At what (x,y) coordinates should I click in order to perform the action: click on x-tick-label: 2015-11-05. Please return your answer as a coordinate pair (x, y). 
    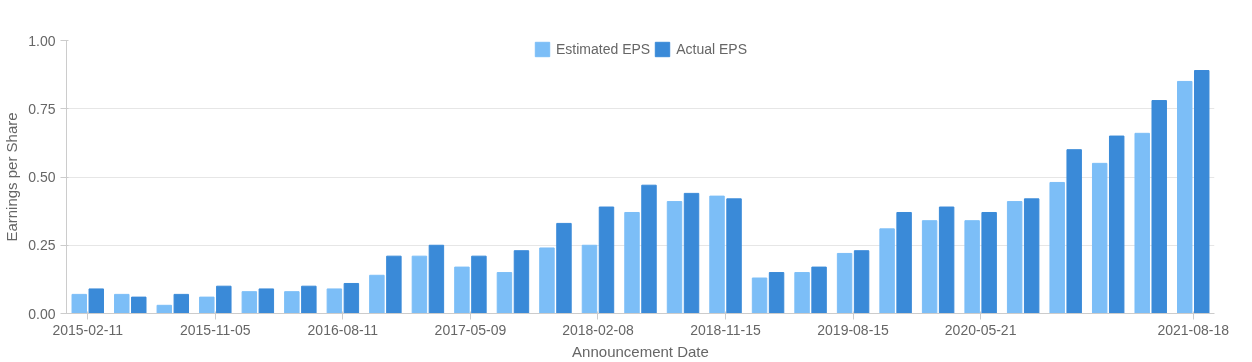
    Looking at the image, I should click on (215, 329).